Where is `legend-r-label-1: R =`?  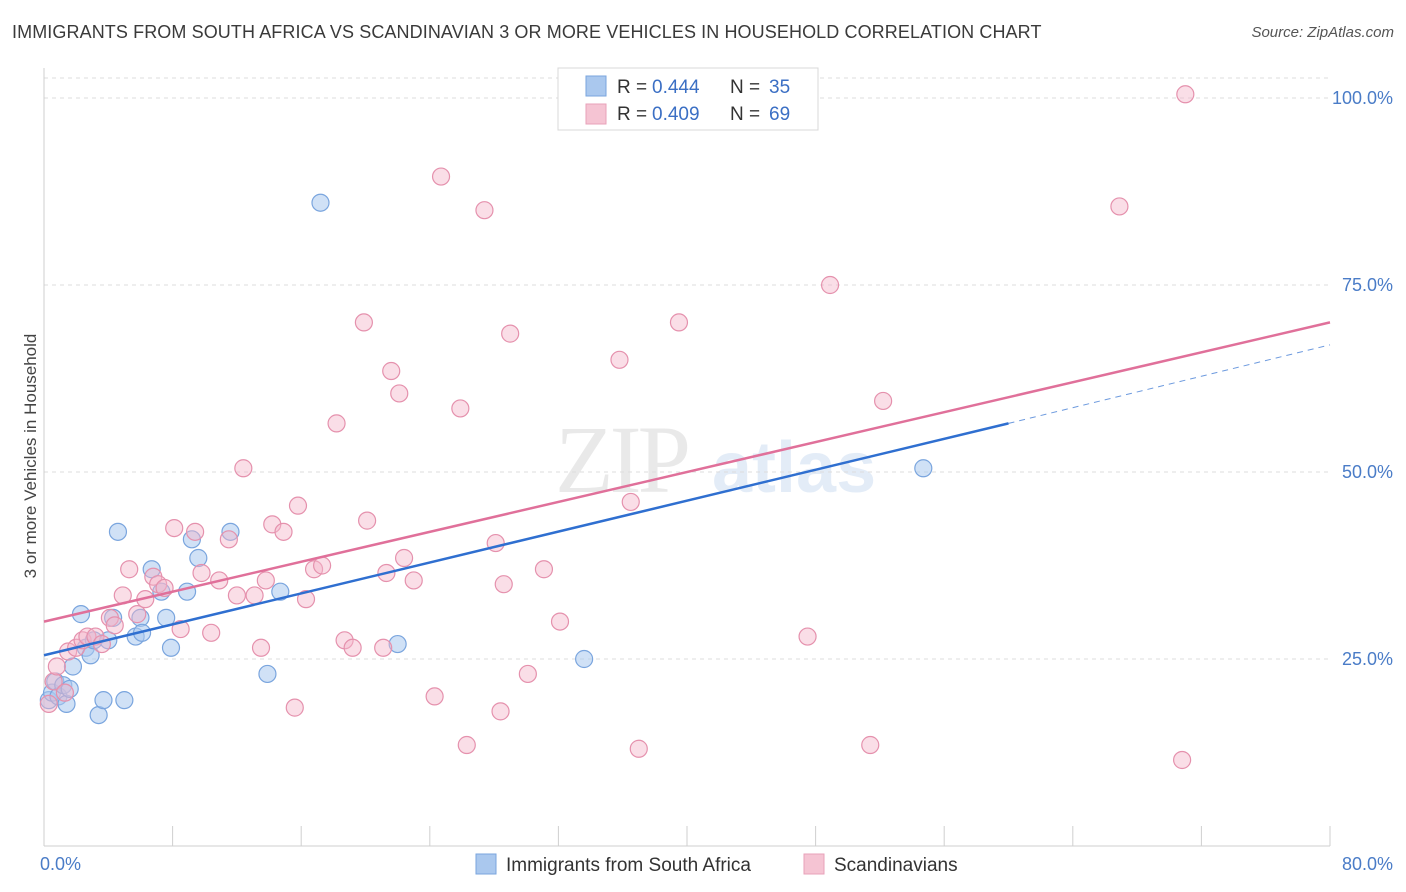 legend-r-label-1: R = is located at coordinates (632, 87).